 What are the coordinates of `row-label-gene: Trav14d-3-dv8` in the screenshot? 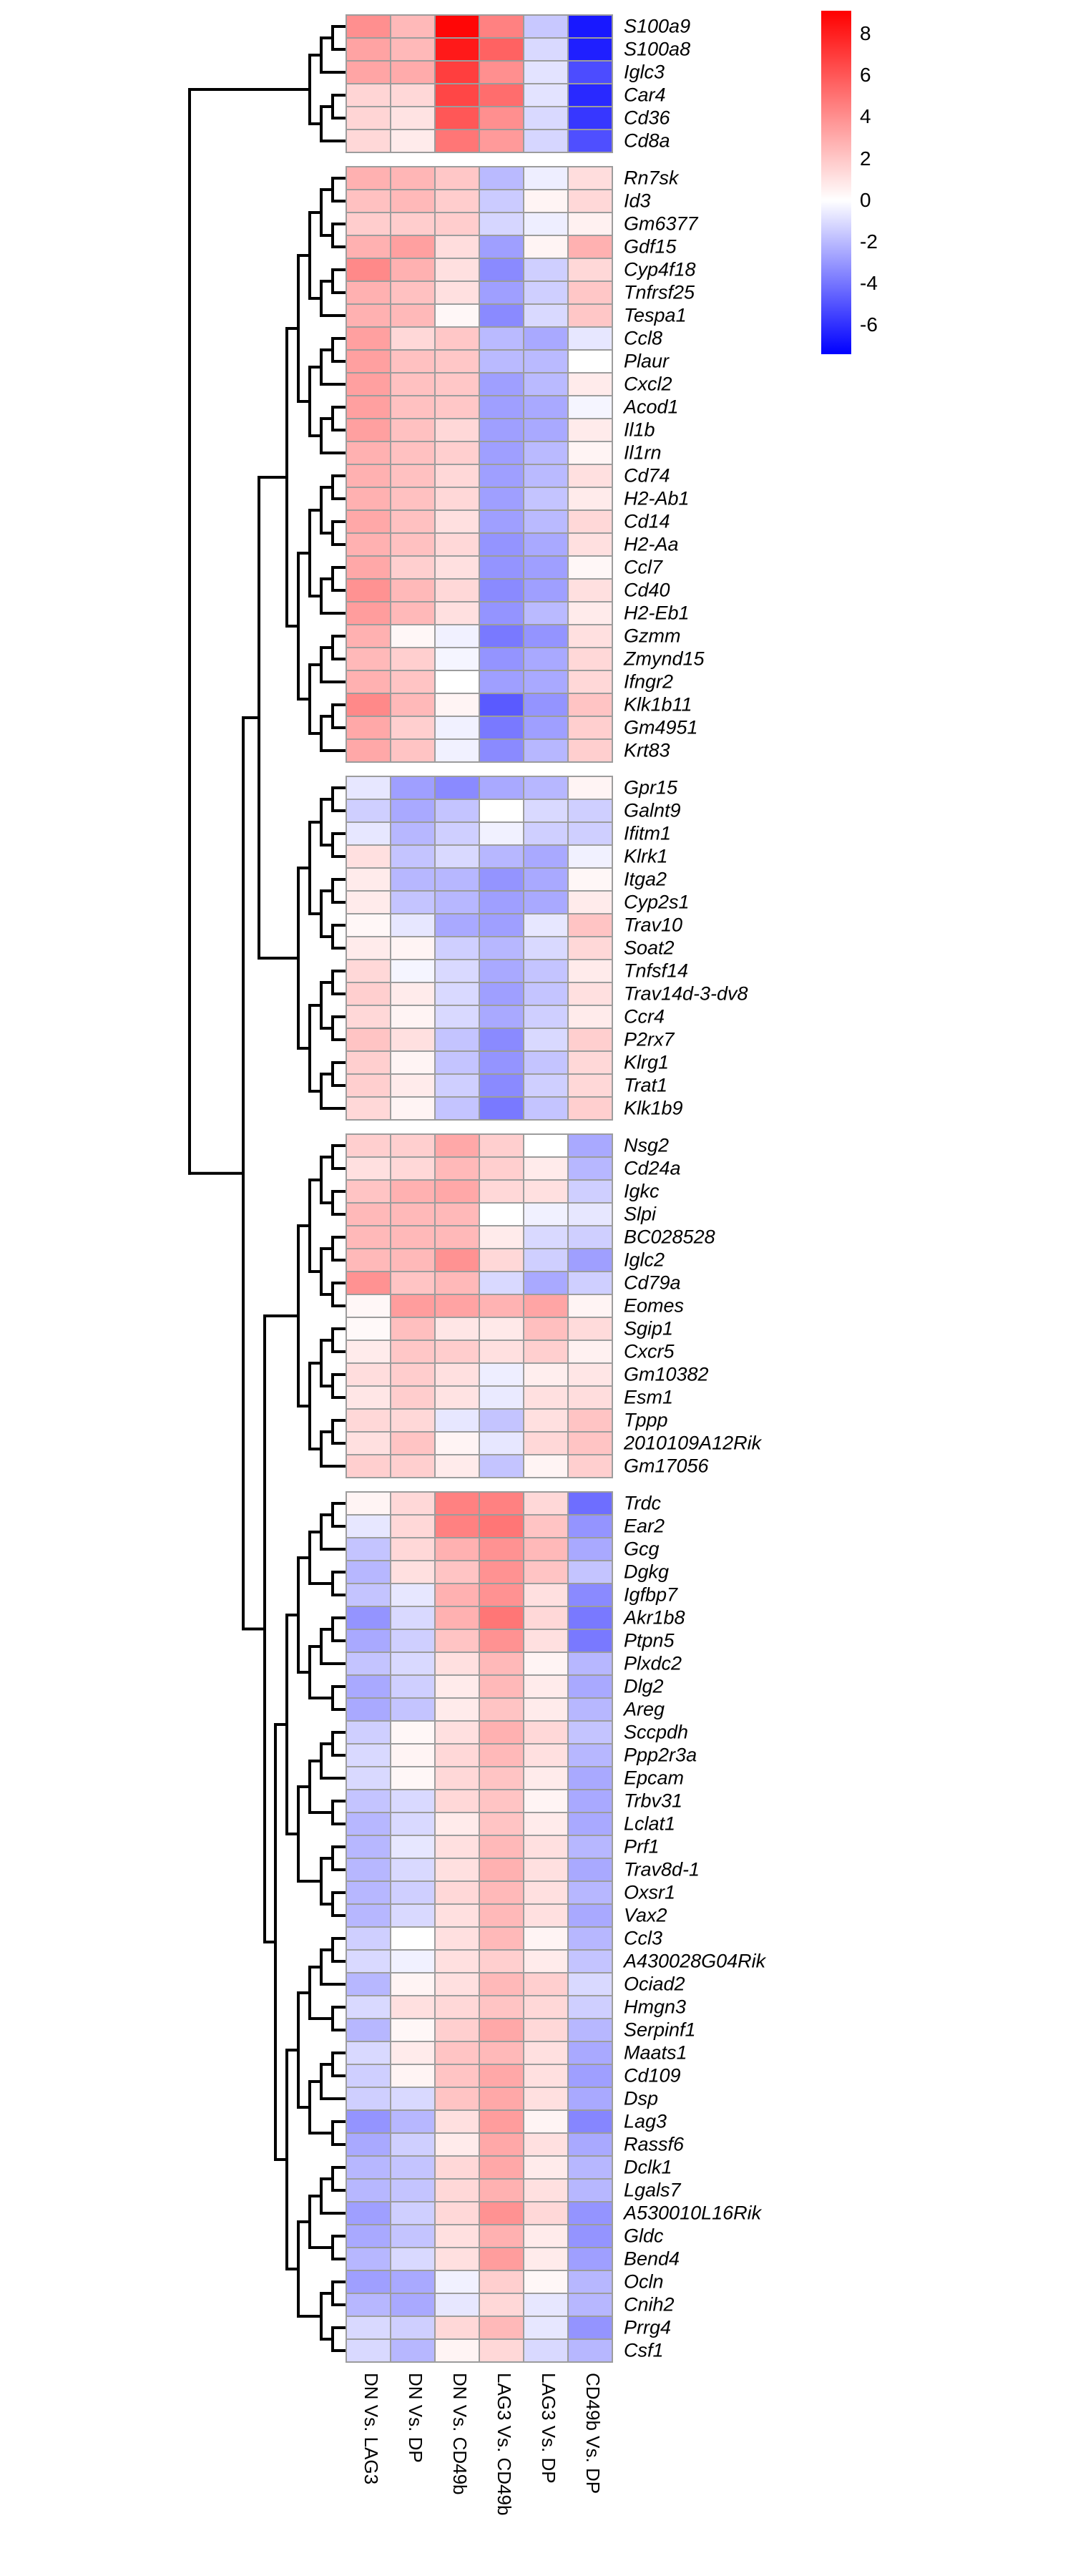 It's located at (686, 993).